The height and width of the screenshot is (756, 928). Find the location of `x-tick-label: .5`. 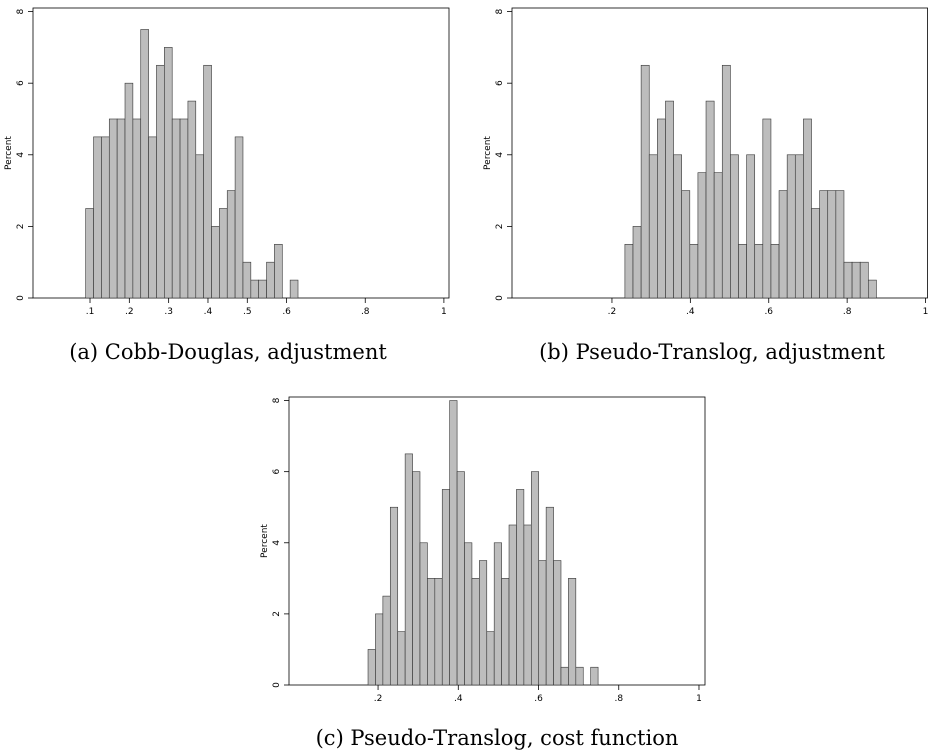

x-tick-label: .5 is located at coordinates (247, 312).